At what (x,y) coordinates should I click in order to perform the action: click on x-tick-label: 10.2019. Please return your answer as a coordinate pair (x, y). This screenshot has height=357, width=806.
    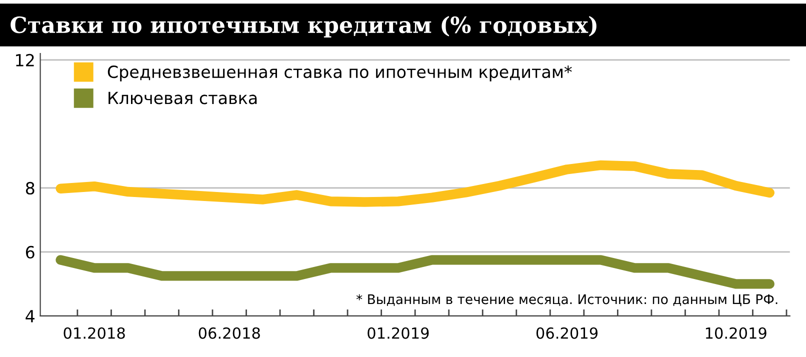
    Looking at the image, I should click on (736, 333).